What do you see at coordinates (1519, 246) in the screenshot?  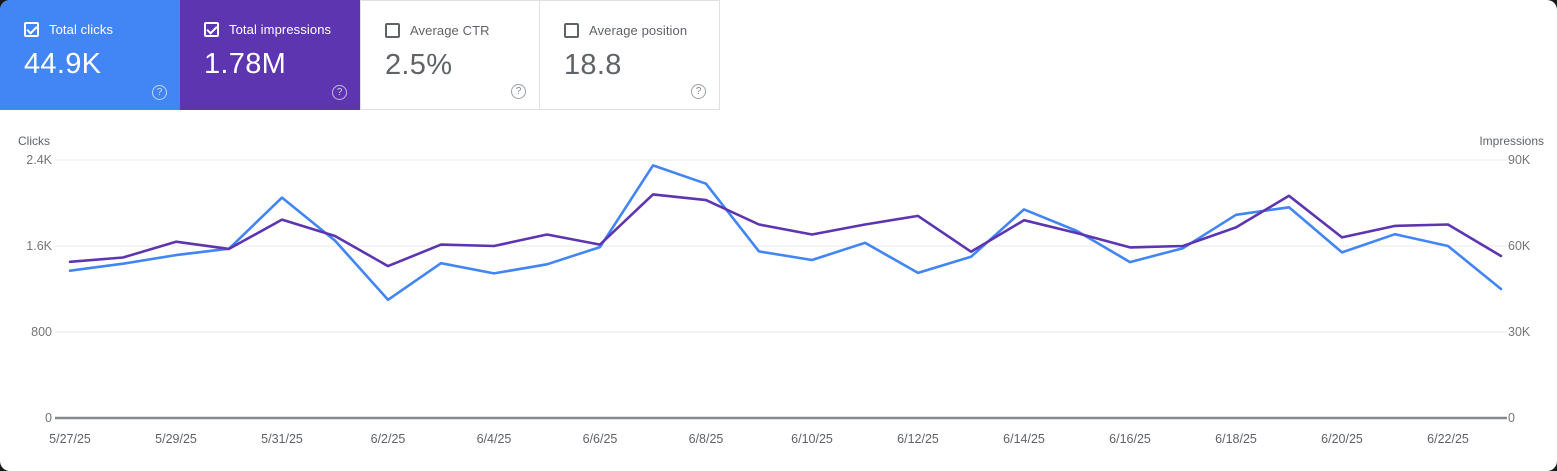 I see `right-axis-tick: 60K` at bounding box center [1519, 246].